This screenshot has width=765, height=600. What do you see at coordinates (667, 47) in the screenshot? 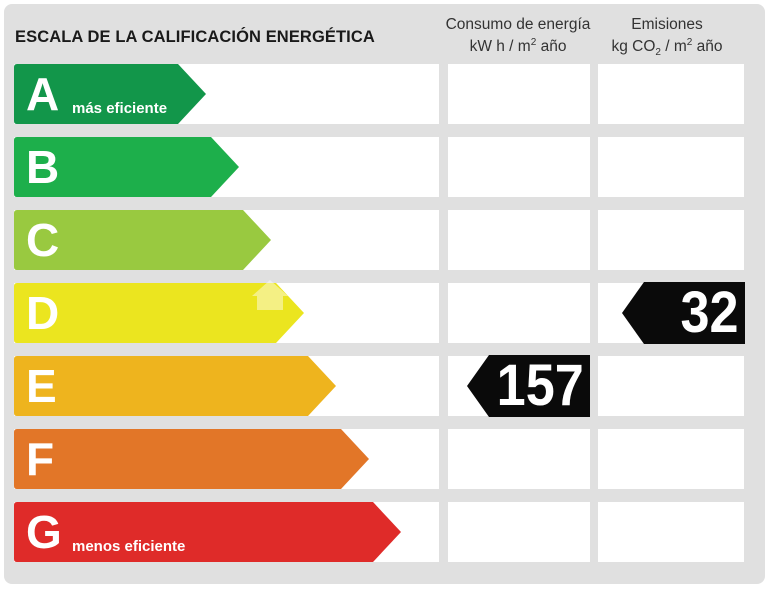
I see `emissions-header-line2: kg CO2 / m2 año` at bounding box center [667, 47].